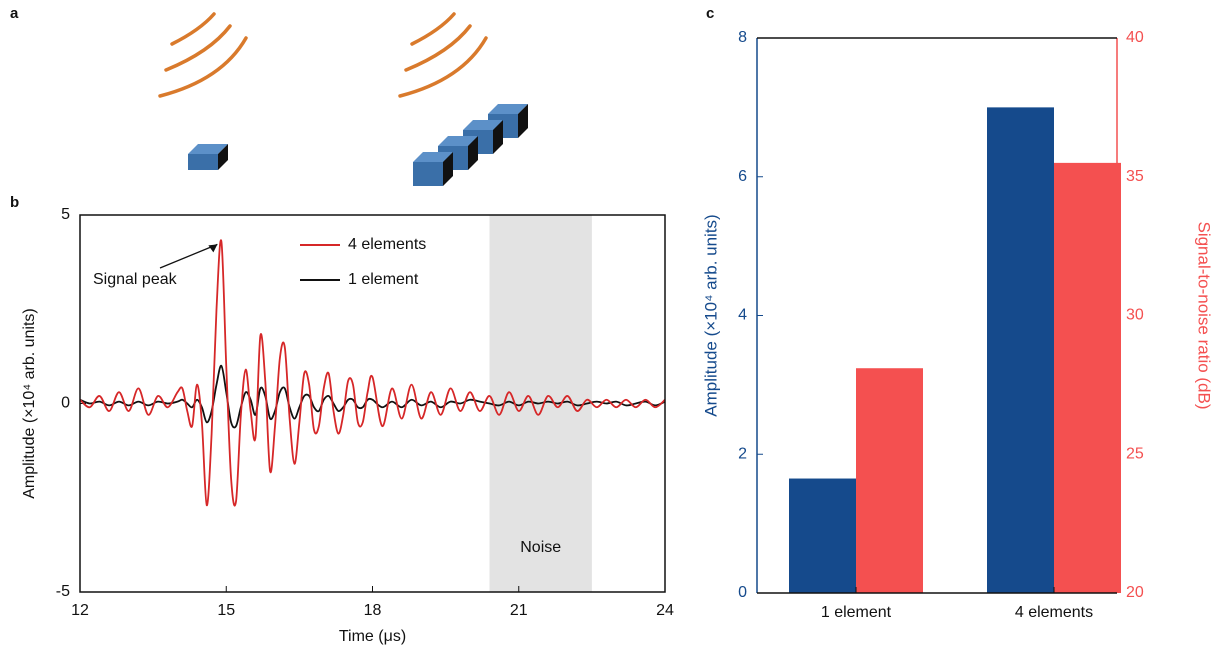 The height and width of the screenshot is (655, 1225). I want to click on region-label: Noise, so click(540, 547).